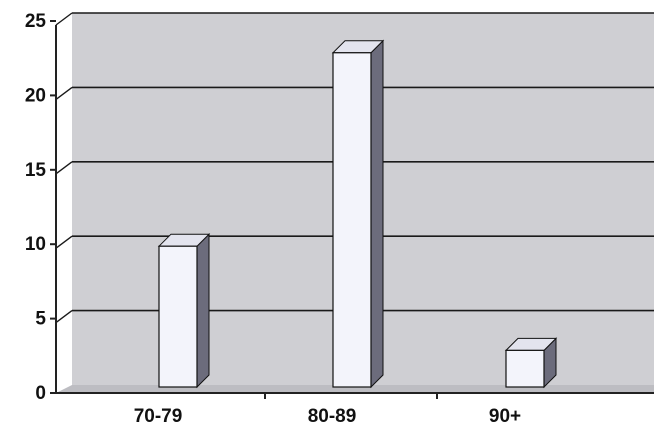 The width and height of the screenshot is (654, 428). Describe the element at coordinates (355, 389) in the screenshot. I see `plot-floor` at that location.